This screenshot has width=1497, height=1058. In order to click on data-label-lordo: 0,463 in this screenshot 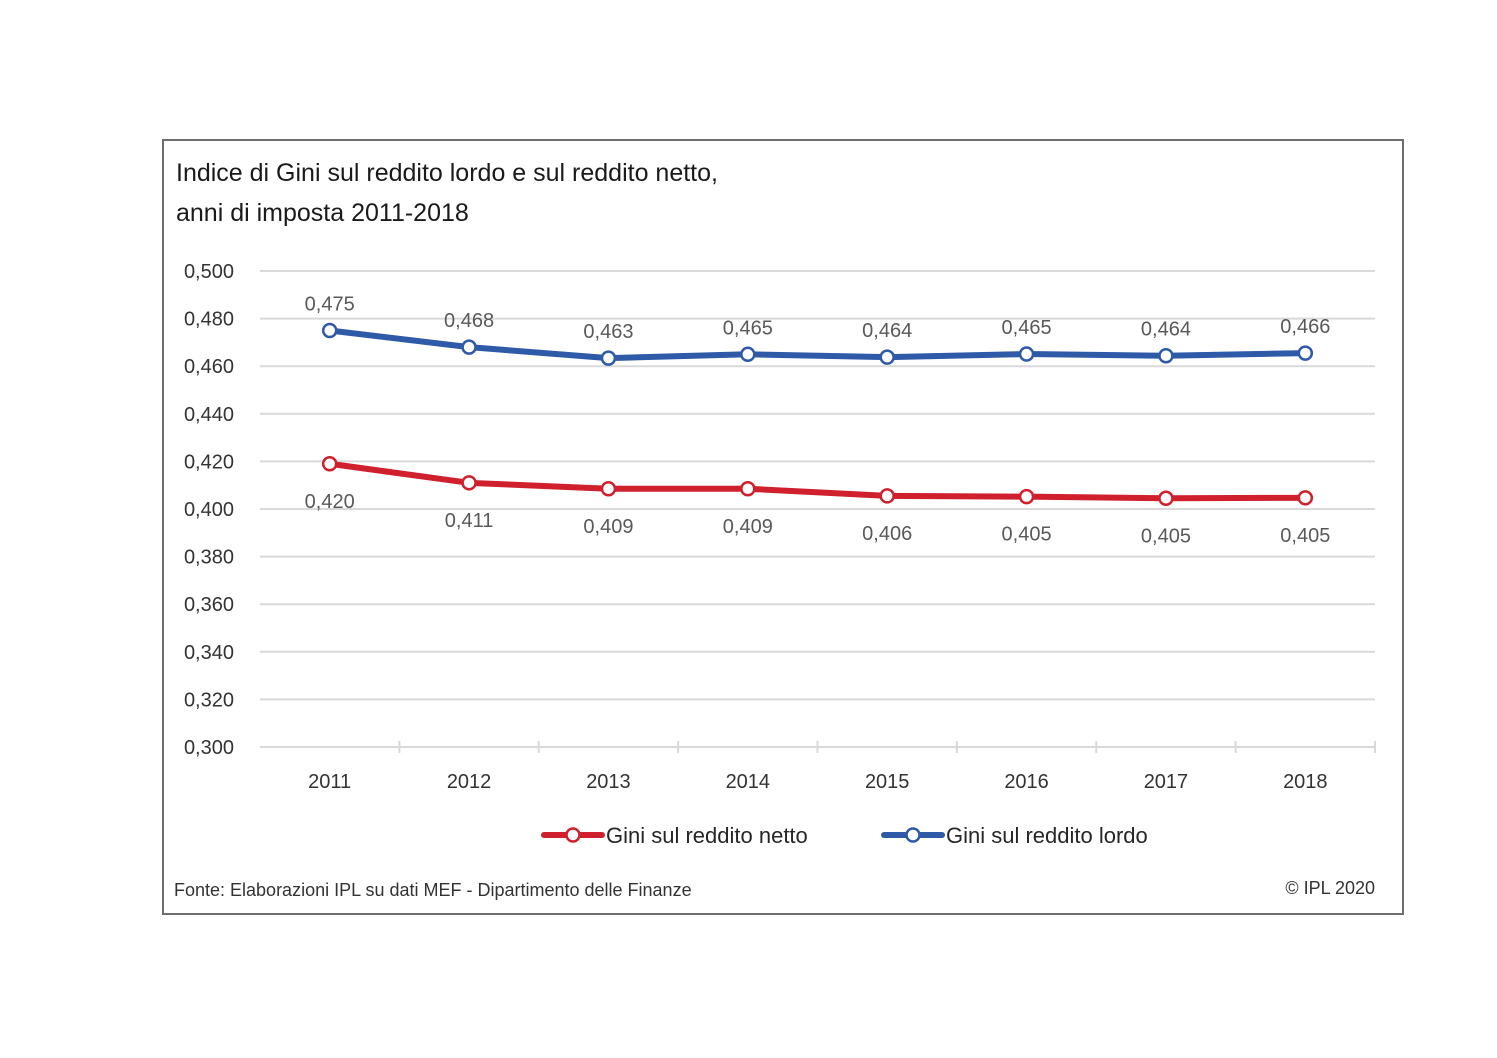, I will do `click(608, 332)`.